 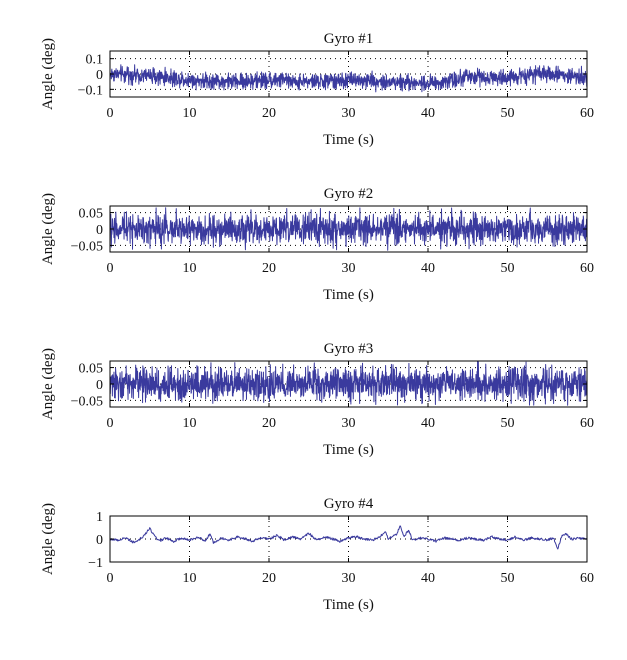 What do you see at coordinates (349, 504) in the screenshot?
I see `chart-title: Gyro #4` at bounding box center [349, 504].